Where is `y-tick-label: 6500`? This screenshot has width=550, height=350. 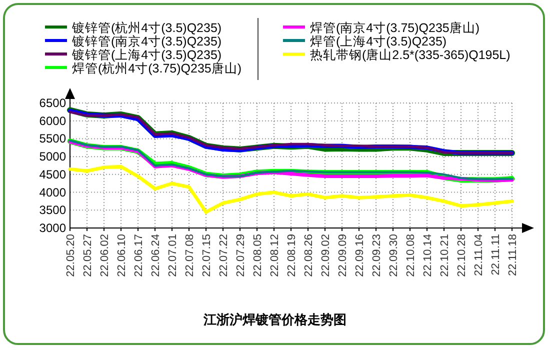 y-tick-label: 6500 is located at coordinates (52, 103).